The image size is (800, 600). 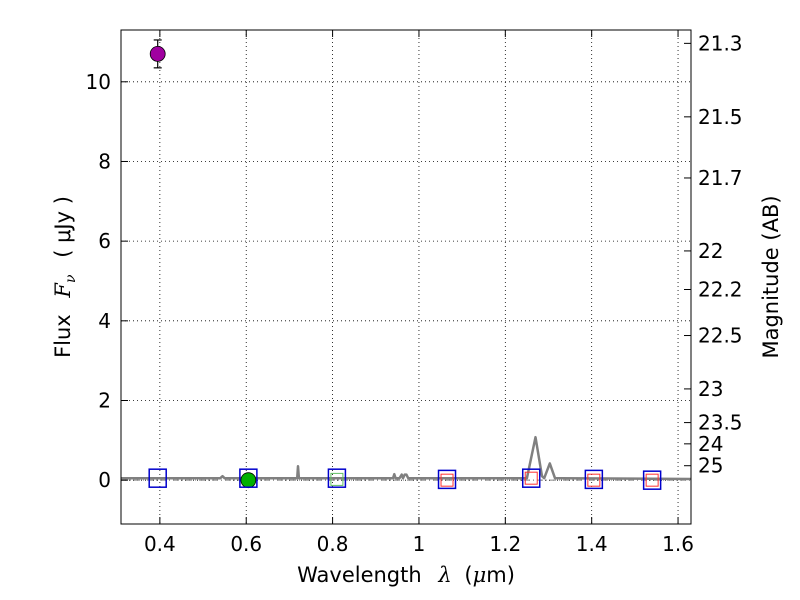 What do you see at coordinates (710, 389) in the screenshot?
I see `y2-tick-label: 23` at bounding box center [710, 389].